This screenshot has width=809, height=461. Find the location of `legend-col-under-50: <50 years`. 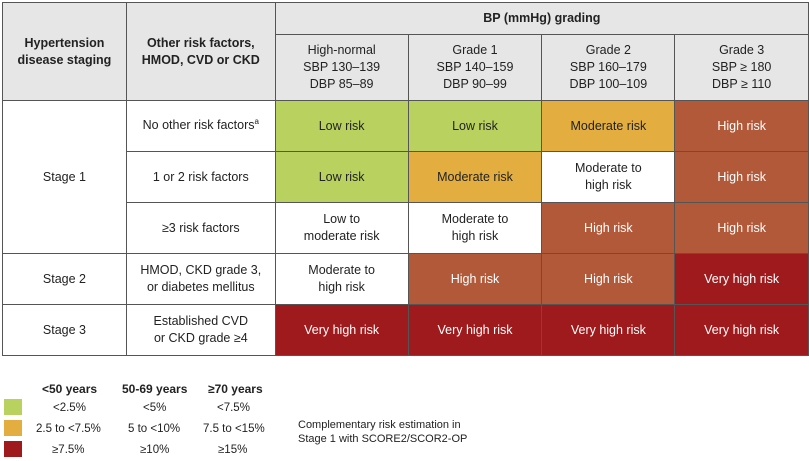

legend-col-under-50: <50 years is located at coordinates (70, 389).